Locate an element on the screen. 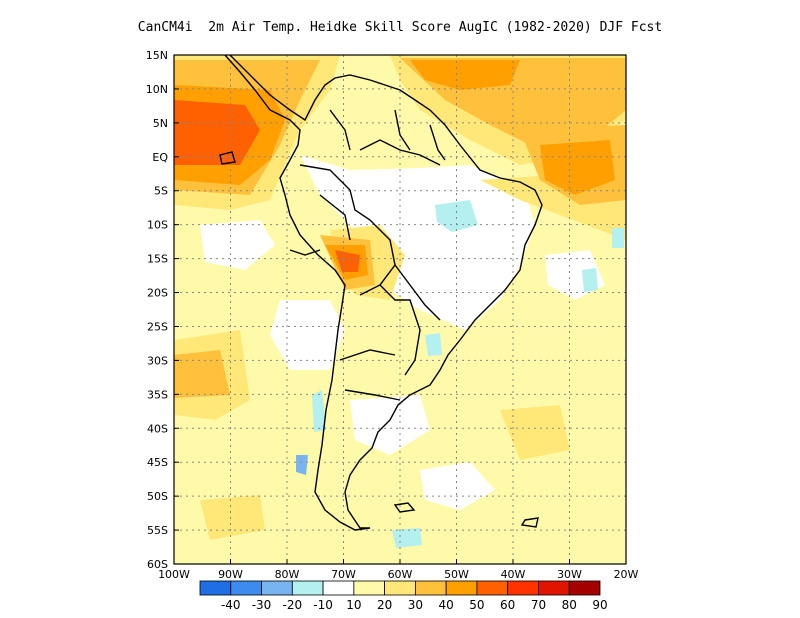  lat-tick-label: 25S is located at coordinates (157, 326).